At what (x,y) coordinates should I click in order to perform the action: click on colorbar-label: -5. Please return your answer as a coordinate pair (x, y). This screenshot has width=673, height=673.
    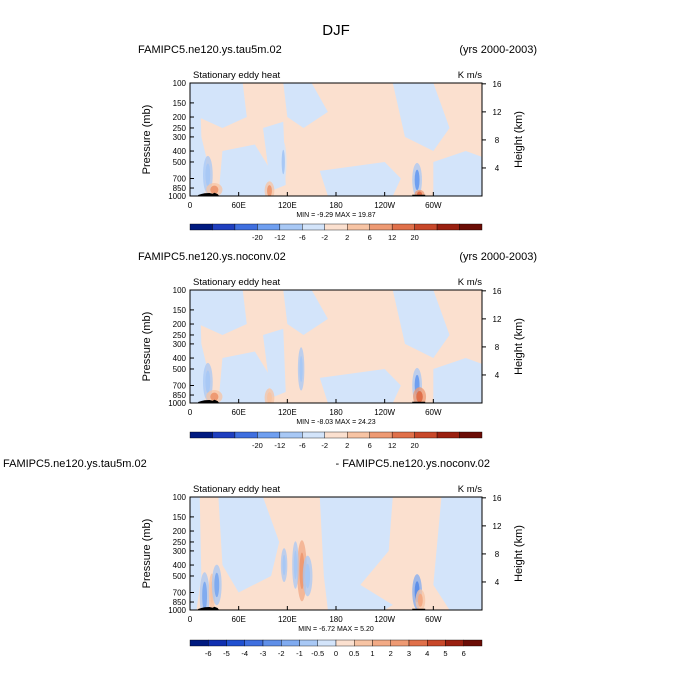
    Looking at the image, I should click on (226, 653).